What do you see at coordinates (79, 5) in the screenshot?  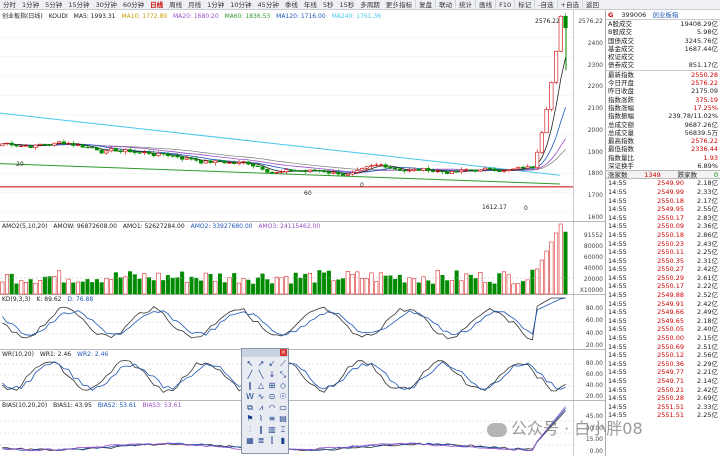 I see `period-tab: 15分钟` at bounding box center [79, 5].